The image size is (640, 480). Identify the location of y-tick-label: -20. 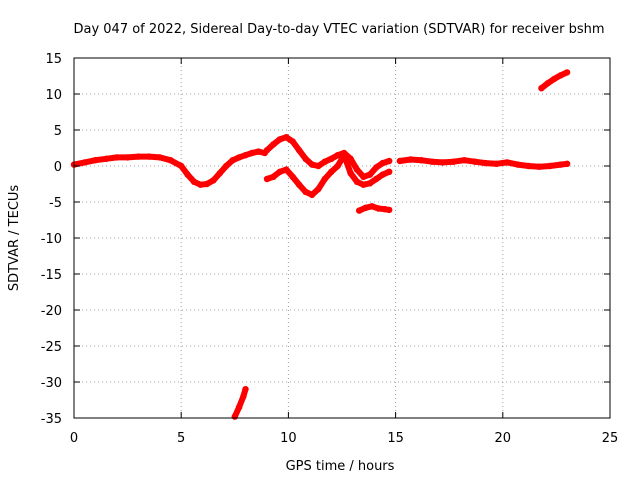
(51, 311).